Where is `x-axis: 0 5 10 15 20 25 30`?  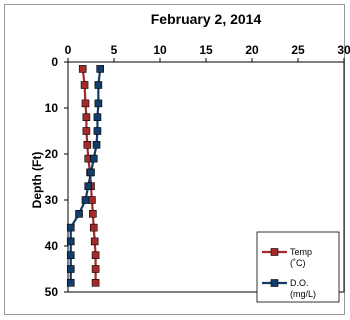
x-axis: 0 5 10 15 20 25 30 is located at coordinates (207, 52).